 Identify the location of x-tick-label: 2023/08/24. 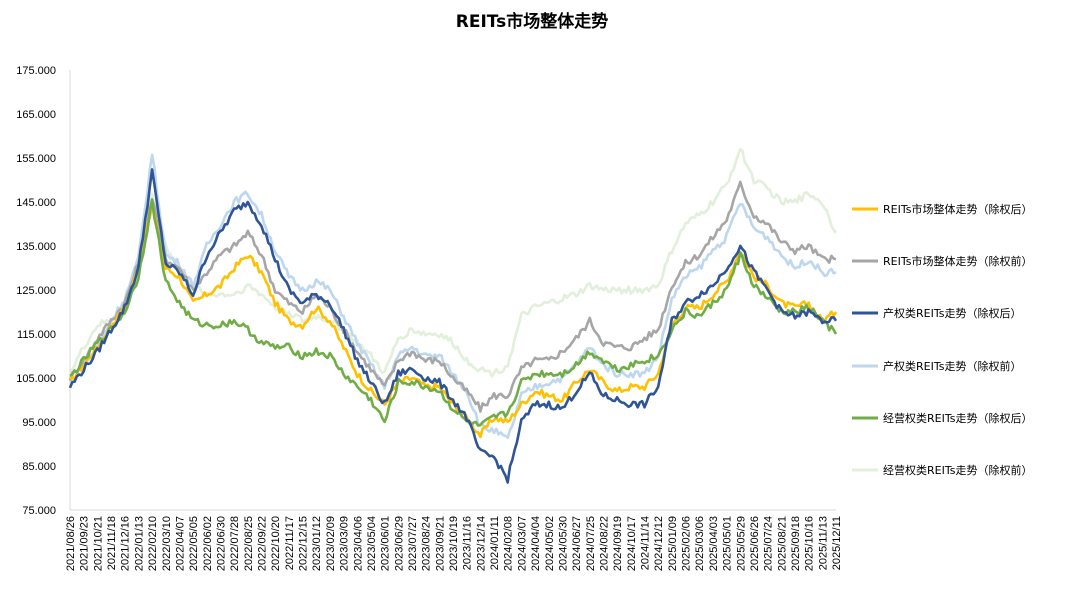
(427, 543).